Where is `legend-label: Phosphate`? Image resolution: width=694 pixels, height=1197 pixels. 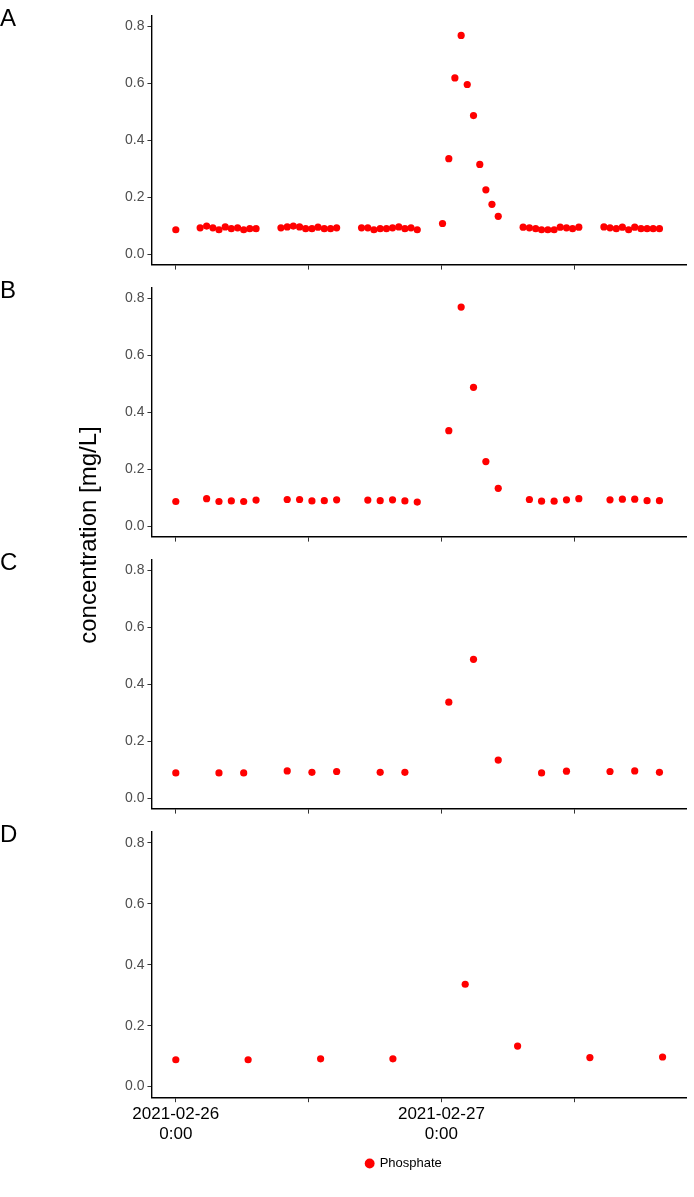
legend-label: Phosphate is located at coordinates (410, 1163).